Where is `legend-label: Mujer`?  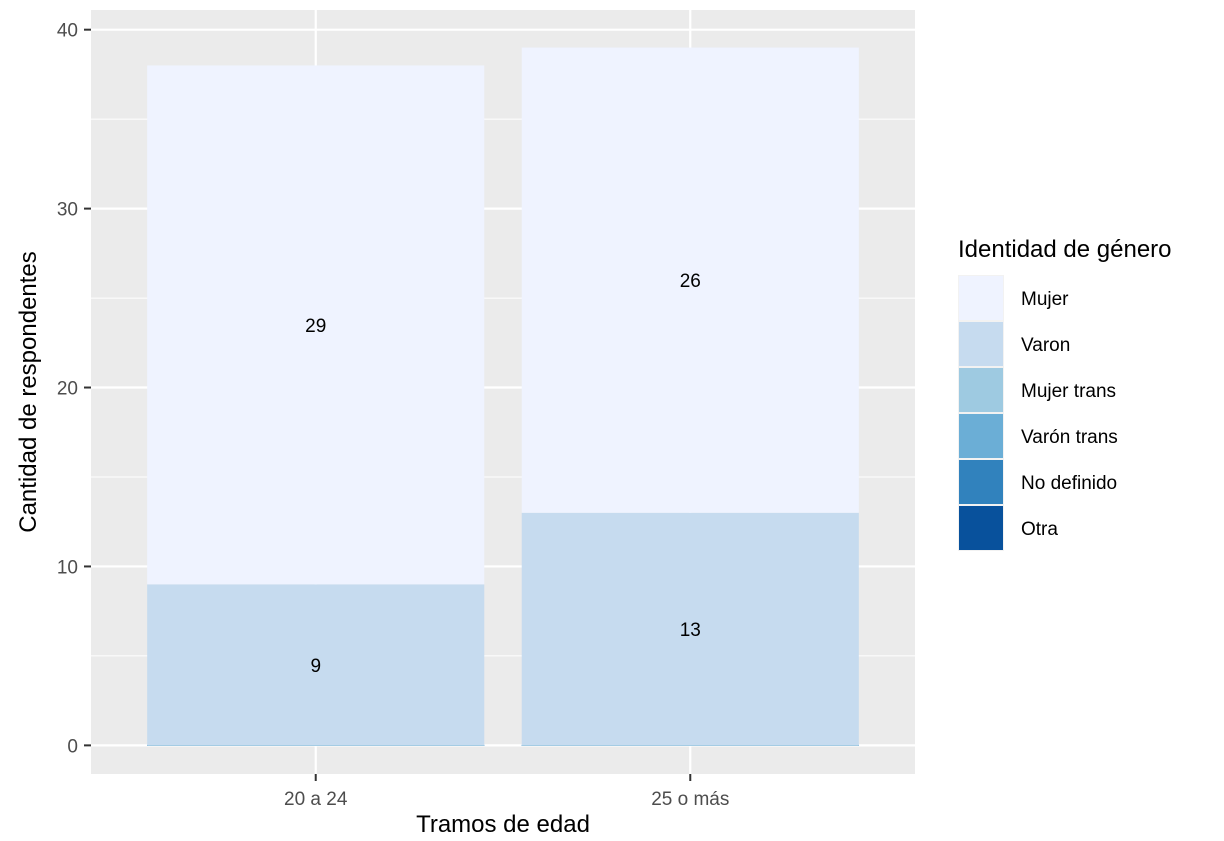 legend-label: Mujer is located at coordinates (1045, 299).